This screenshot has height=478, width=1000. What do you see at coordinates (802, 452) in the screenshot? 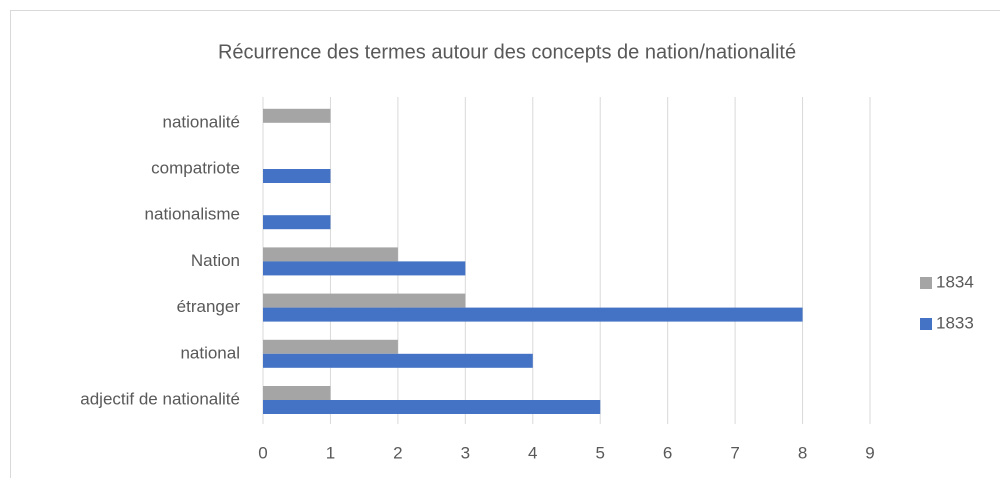
I see `x-tick-label: 8` at bounding box center [802, 452].